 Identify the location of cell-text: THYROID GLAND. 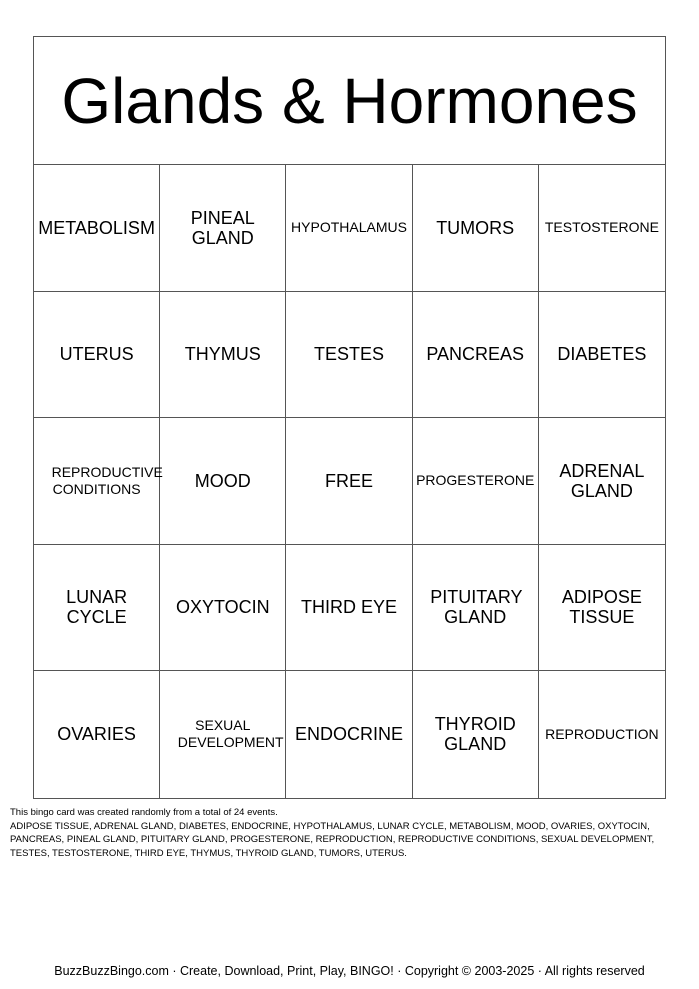
(475, 734).